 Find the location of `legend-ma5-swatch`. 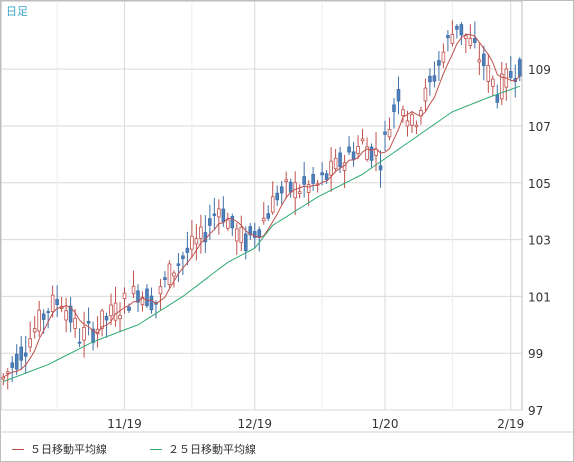

legend-ma5-swatch is located at coordinates (18, 449).